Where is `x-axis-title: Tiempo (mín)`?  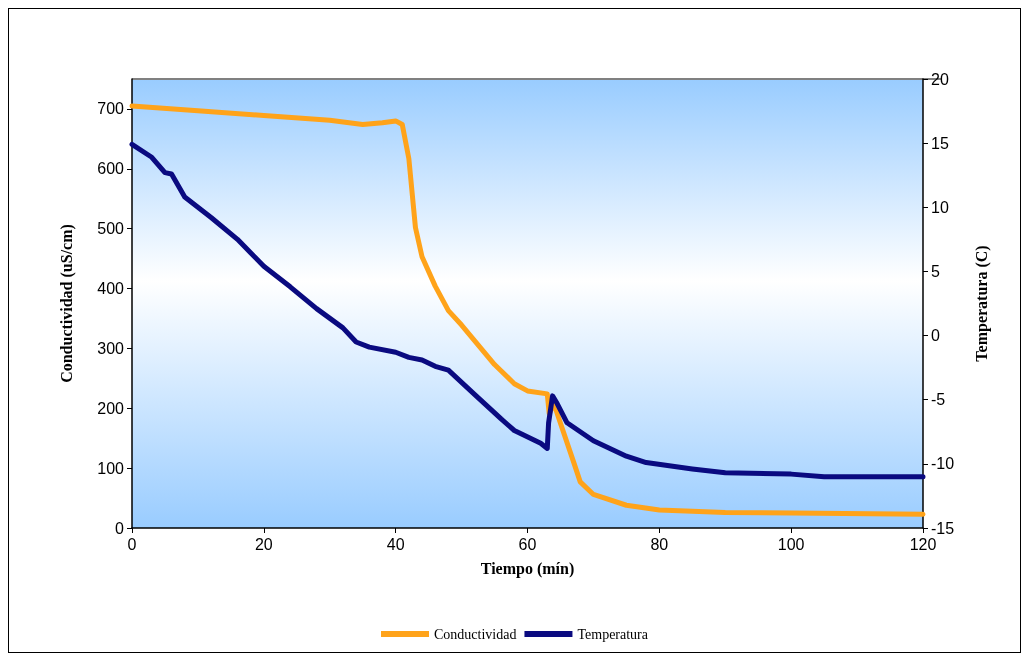
x-axis-title: Tiempo (mín) is located at coordinates (527, 568).